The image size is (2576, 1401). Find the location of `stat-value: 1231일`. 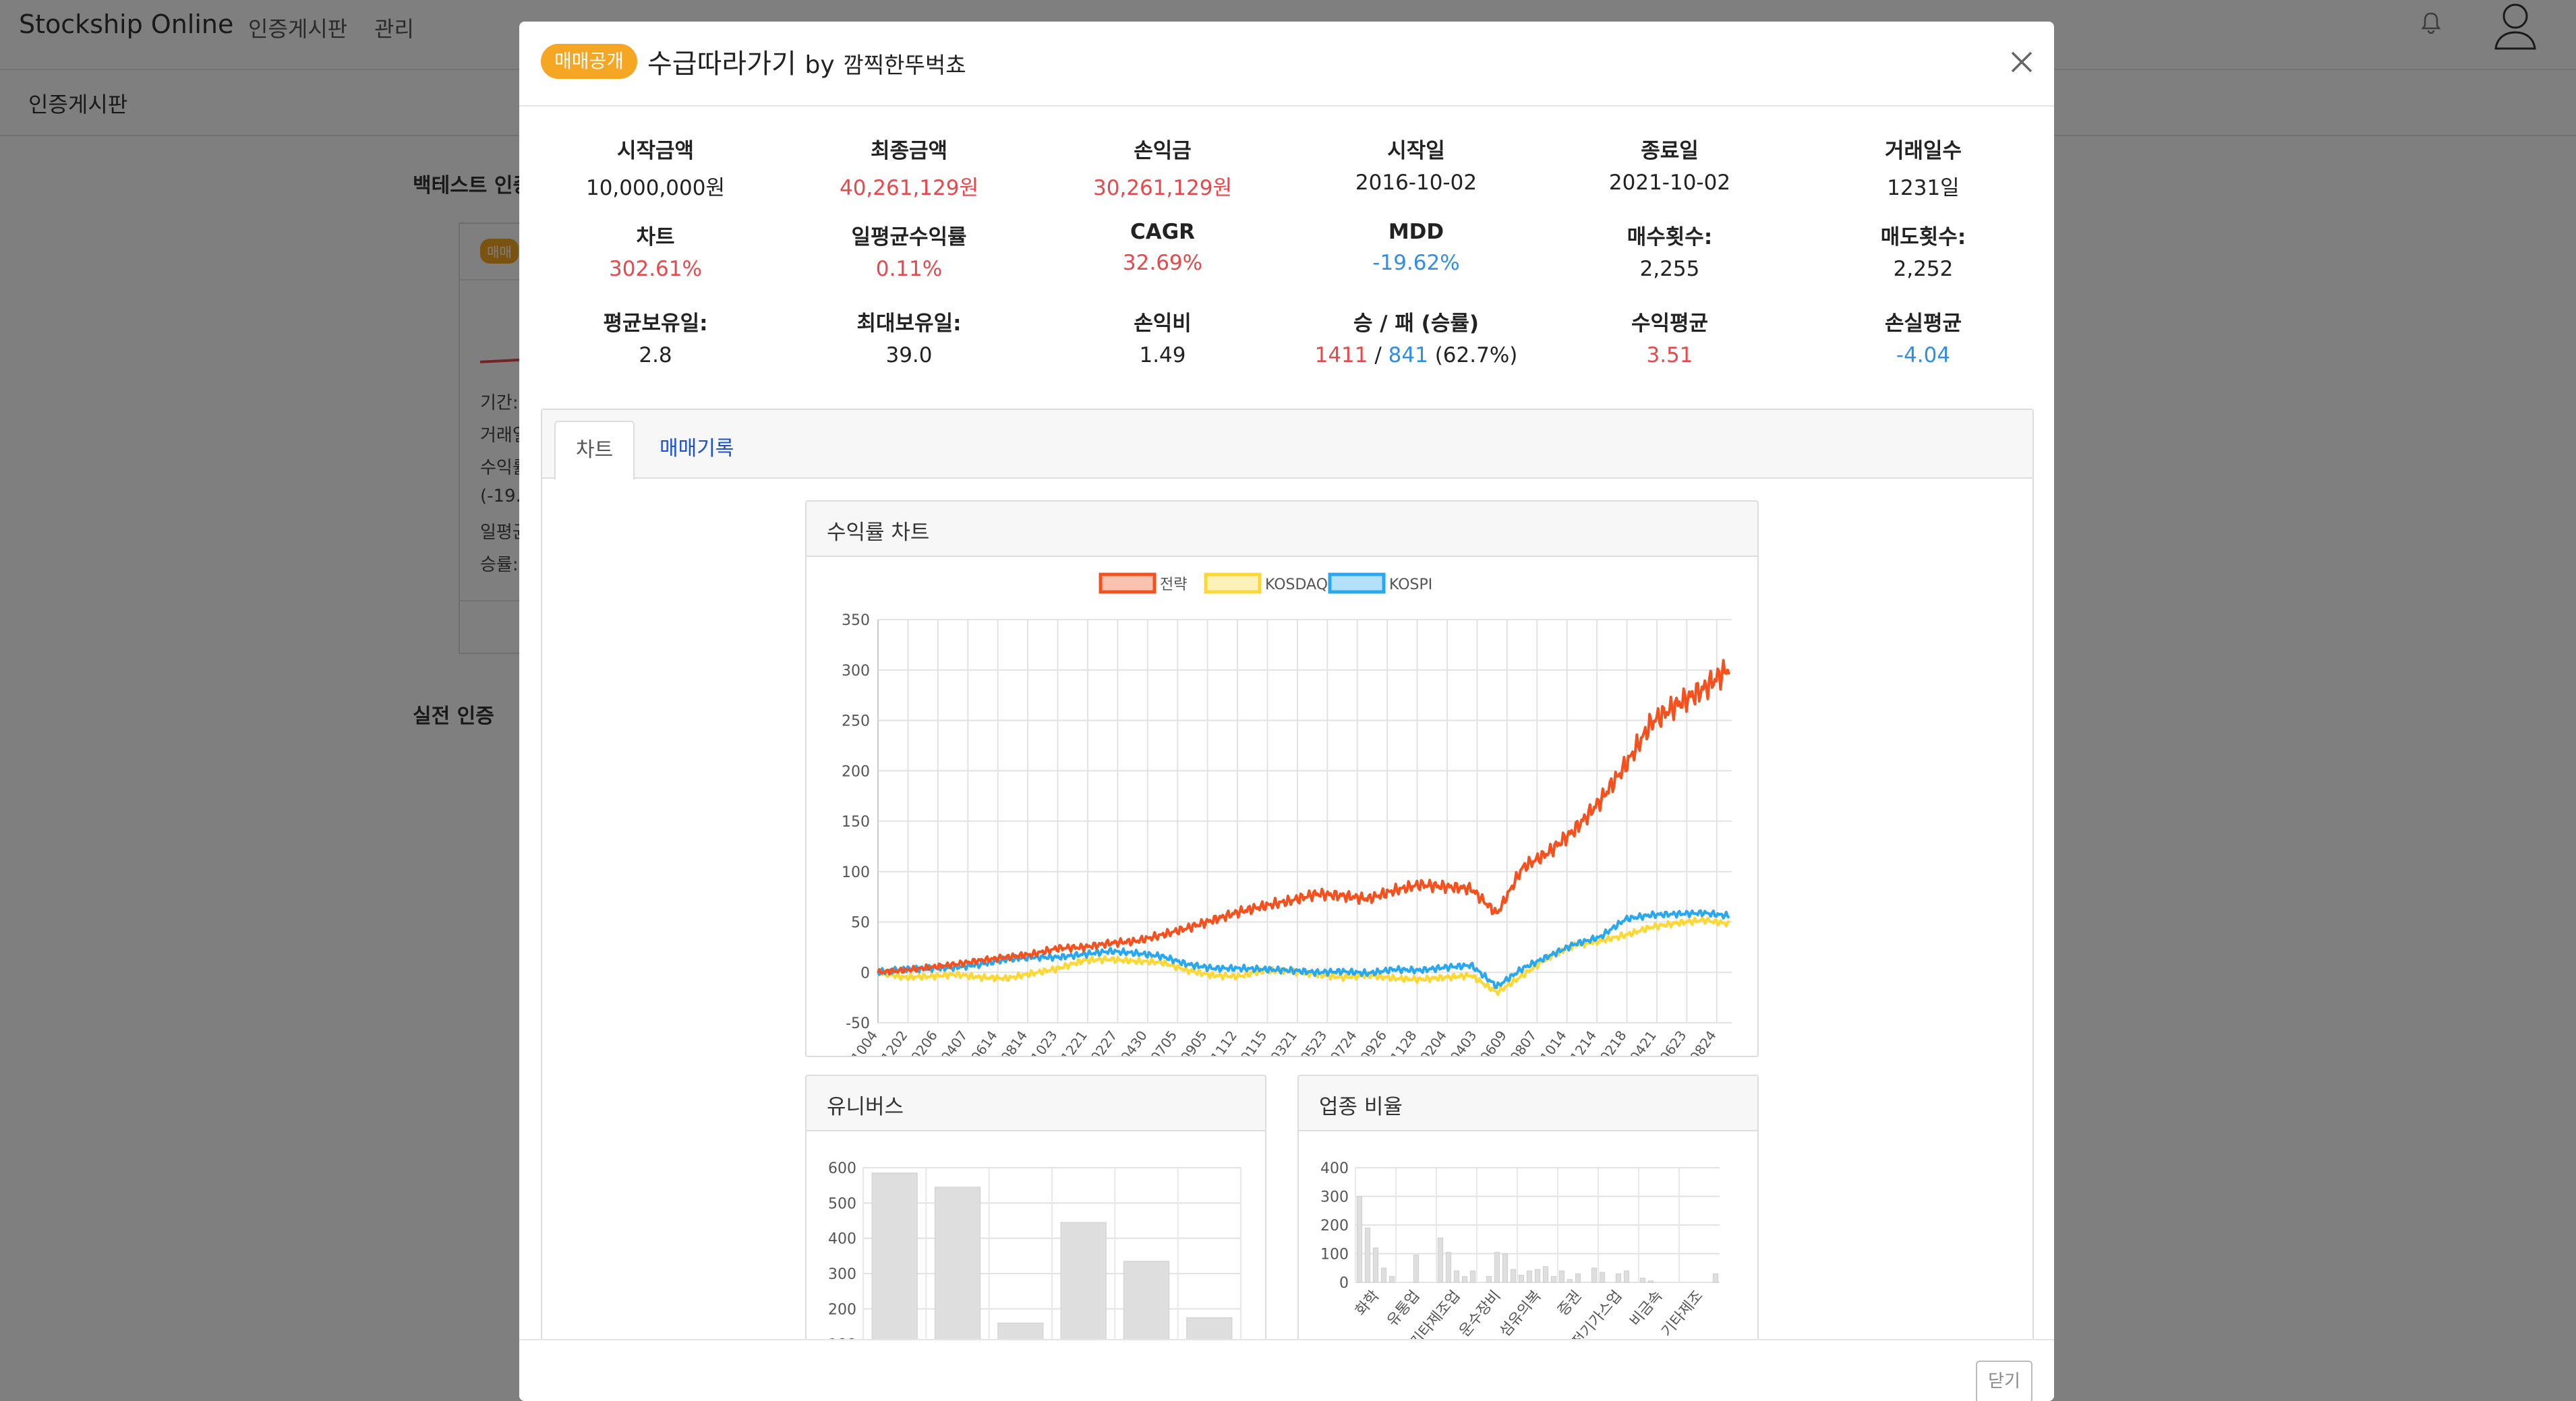

stat-value: 1231일 is located at coordinates (1923, 188).